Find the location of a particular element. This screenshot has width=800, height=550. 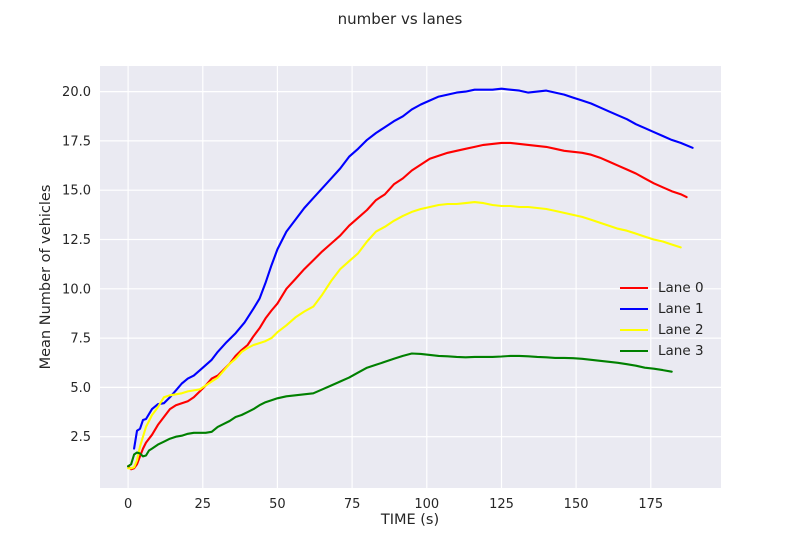

legend-item-lane-1: Lane 1 is located at coordinates (662, 308).